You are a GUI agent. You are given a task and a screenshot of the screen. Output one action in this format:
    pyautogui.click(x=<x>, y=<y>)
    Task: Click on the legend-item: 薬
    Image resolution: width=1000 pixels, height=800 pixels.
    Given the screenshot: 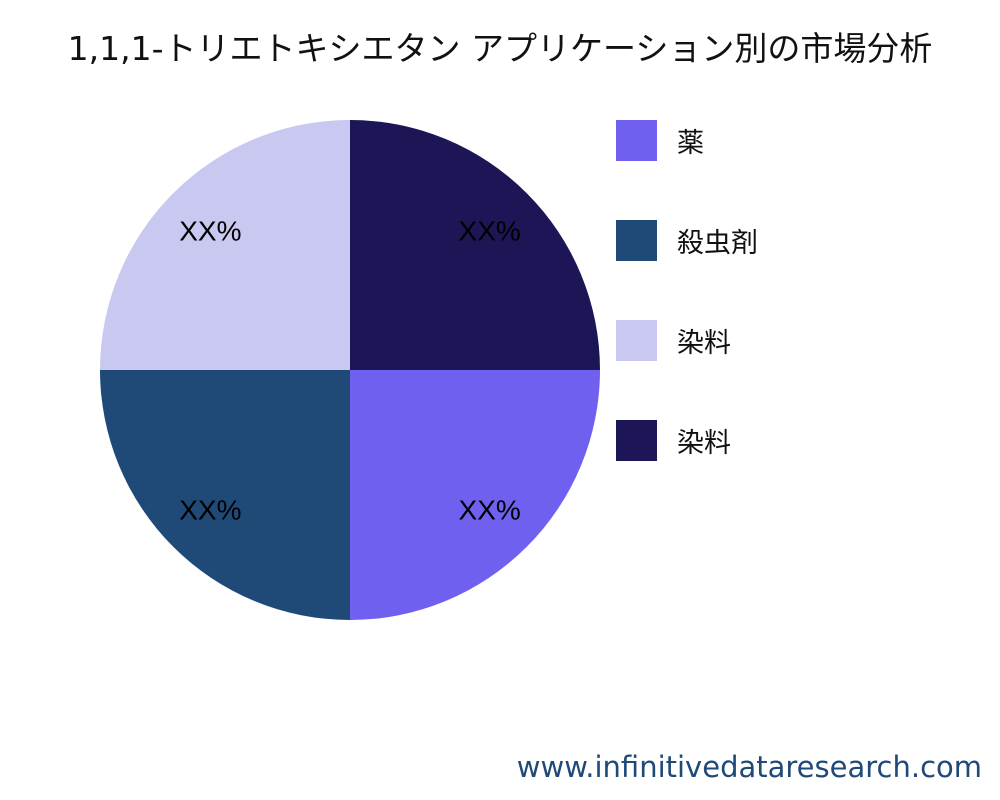 What is the action you would take?
    pyautogui.click(x=660, y=140)
    